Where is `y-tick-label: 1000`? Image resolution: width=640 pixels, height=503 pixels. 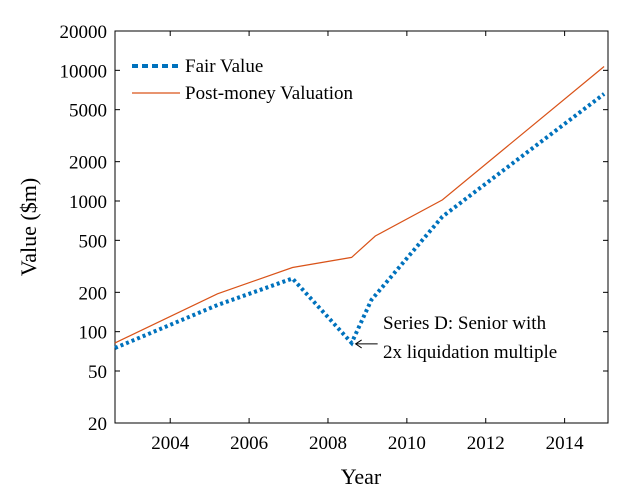 y-tick-label: 1000 is located at coordinates (88, 202).